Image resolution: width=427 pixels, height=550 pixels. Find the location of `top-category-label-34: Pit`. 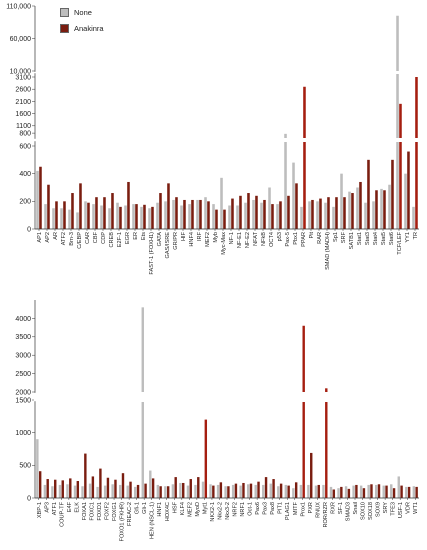

top-category-label-34: Pit is located at coordinates (312, 235).